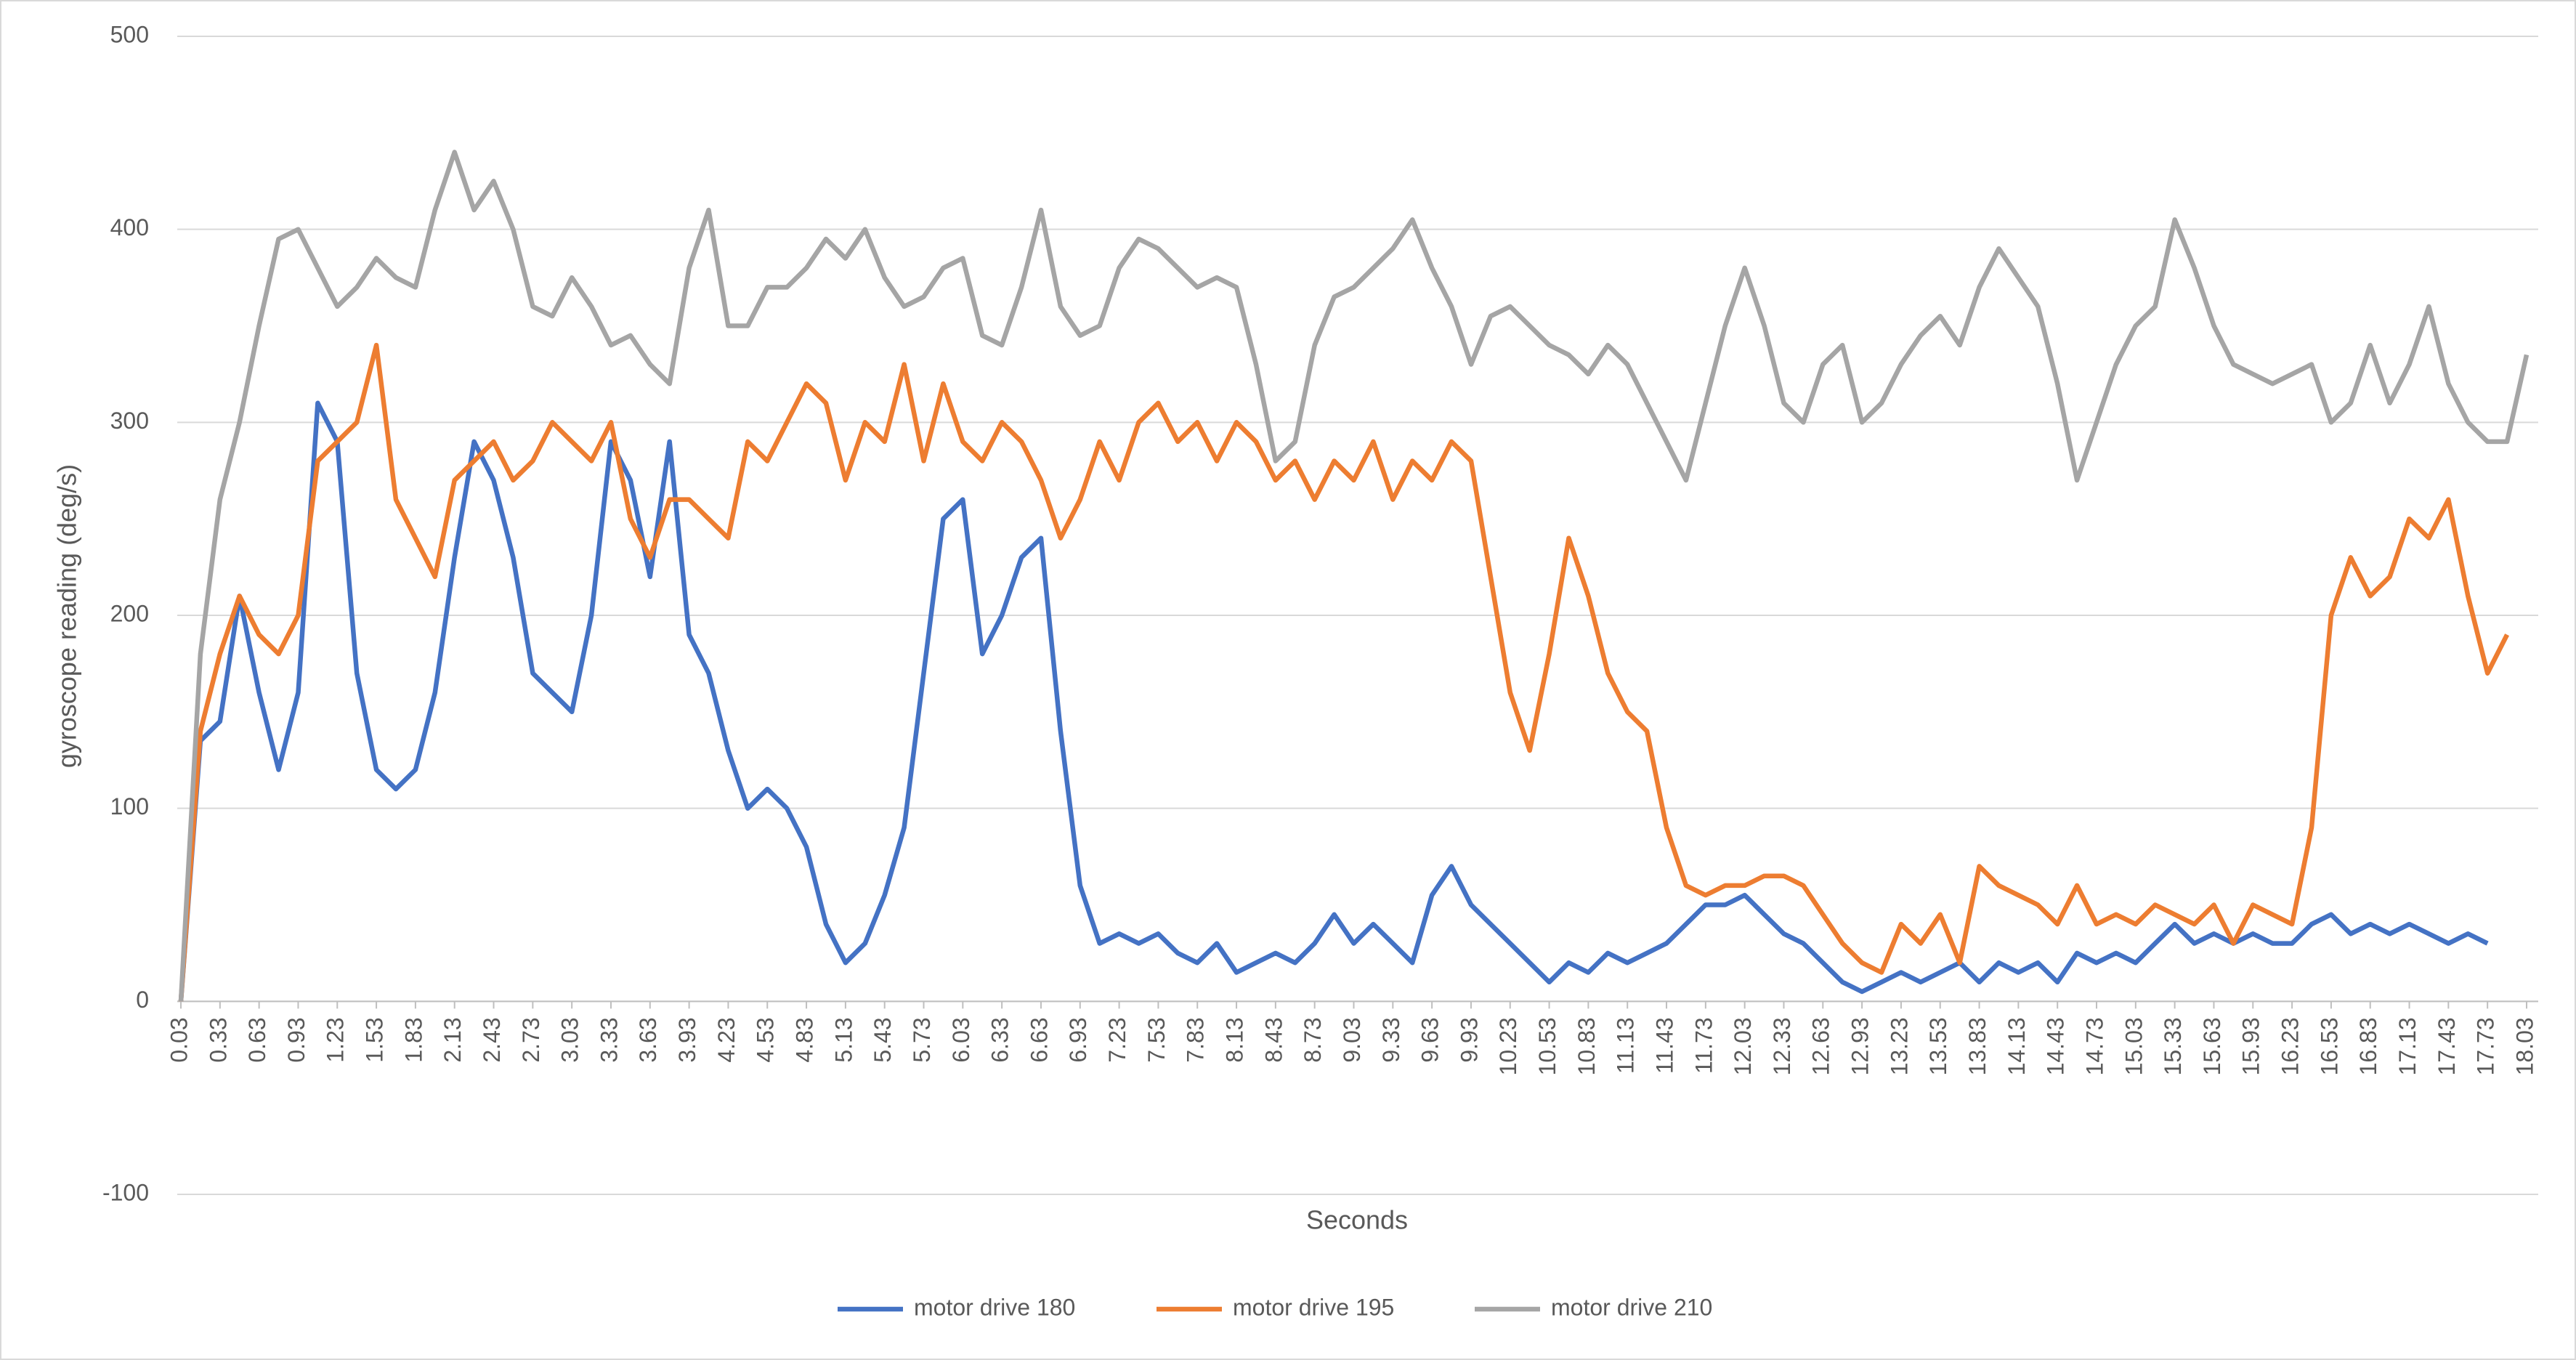 The width and height of the screenshot is (2576, 1360). What do you see at coordinates (296, 1039) in the screenshot?
I see `x-tick-label: 0.93` at bounding box center [296, 1039].